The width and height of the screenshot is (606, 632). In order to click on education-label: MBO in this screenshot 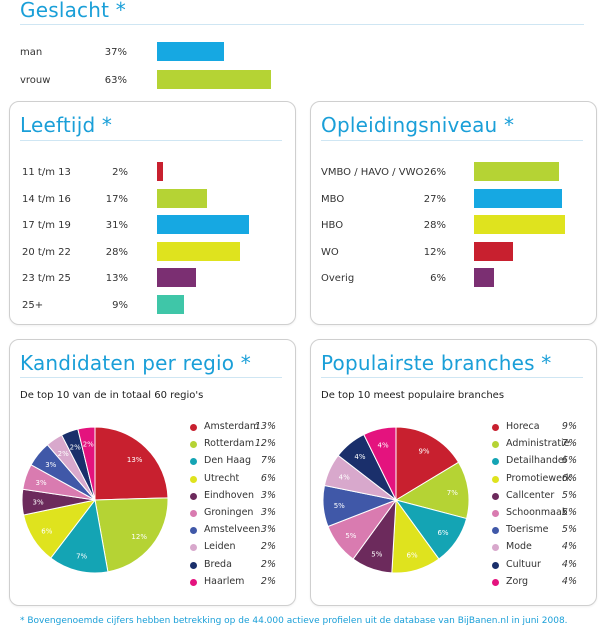, I will do `click(333, 199)`.